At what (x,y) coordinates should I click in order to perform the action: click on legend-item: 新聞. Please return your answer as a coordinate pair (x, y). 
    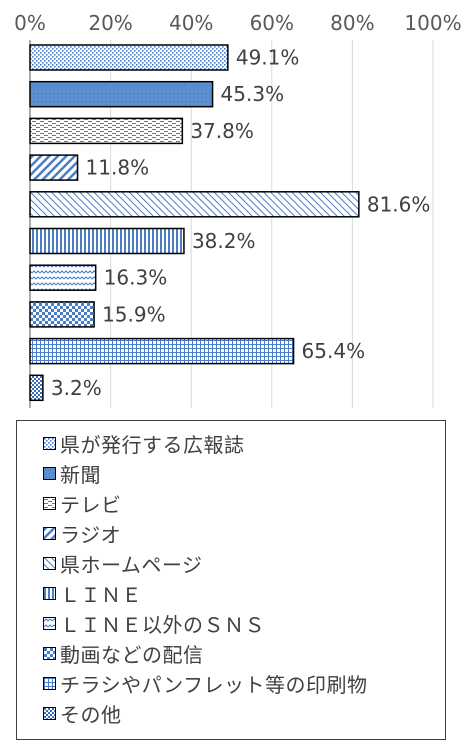
    Looking at the image, I should click on (72, 473).